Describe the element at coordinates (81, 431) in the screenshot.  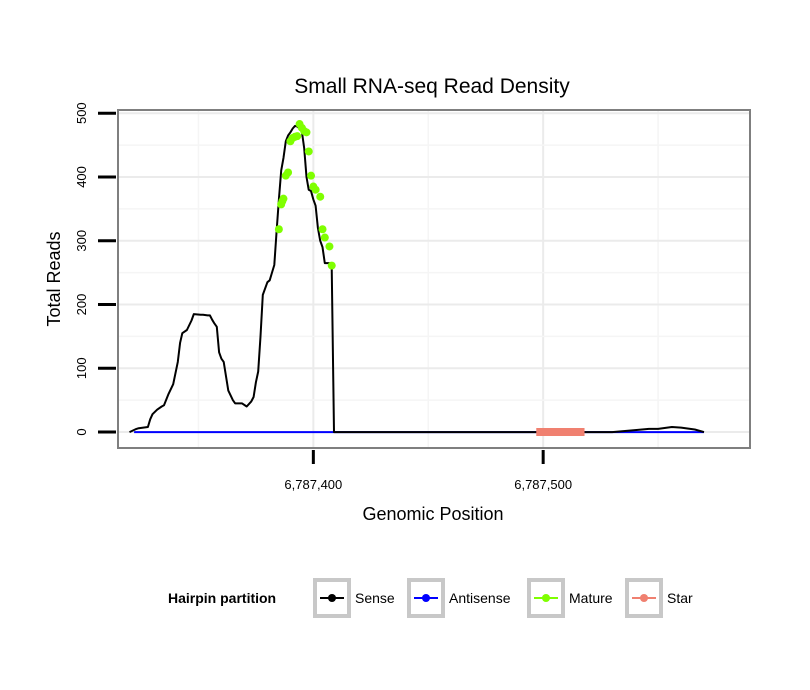
I see `y-tick-label: 0` at that location.